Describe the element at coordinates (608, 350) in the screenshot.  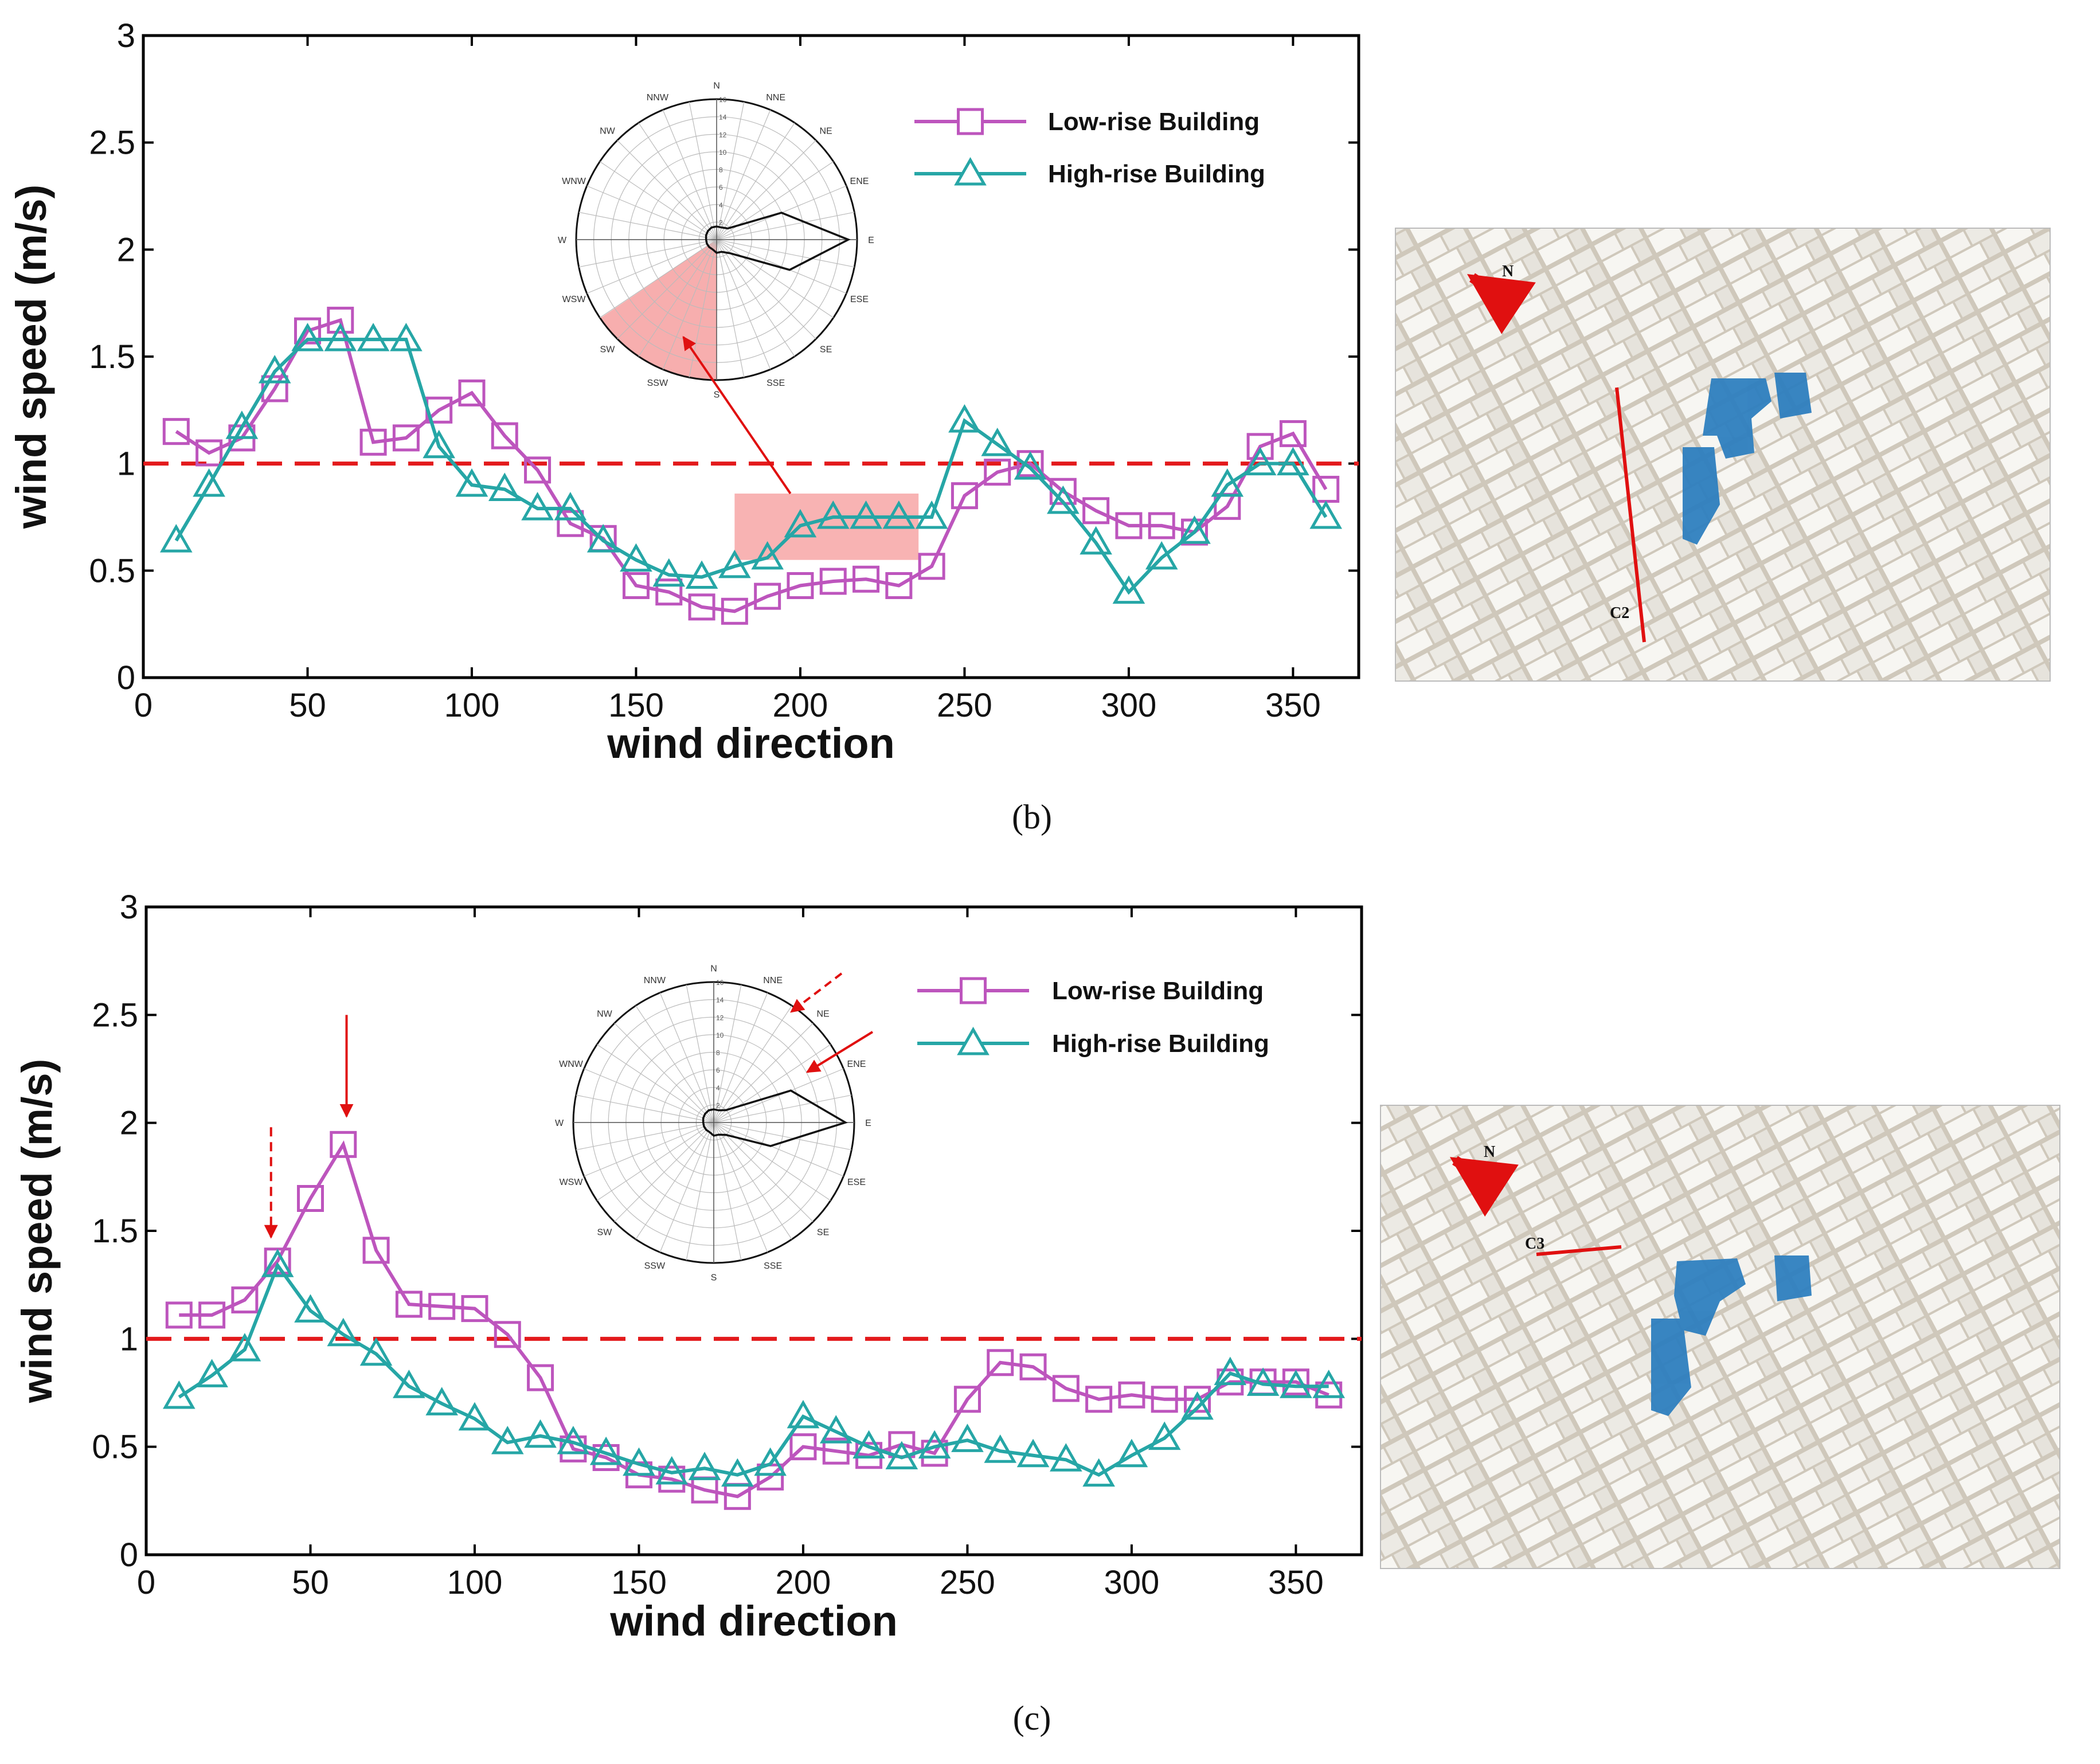
I see `rose-direction-label: SW` at that location.